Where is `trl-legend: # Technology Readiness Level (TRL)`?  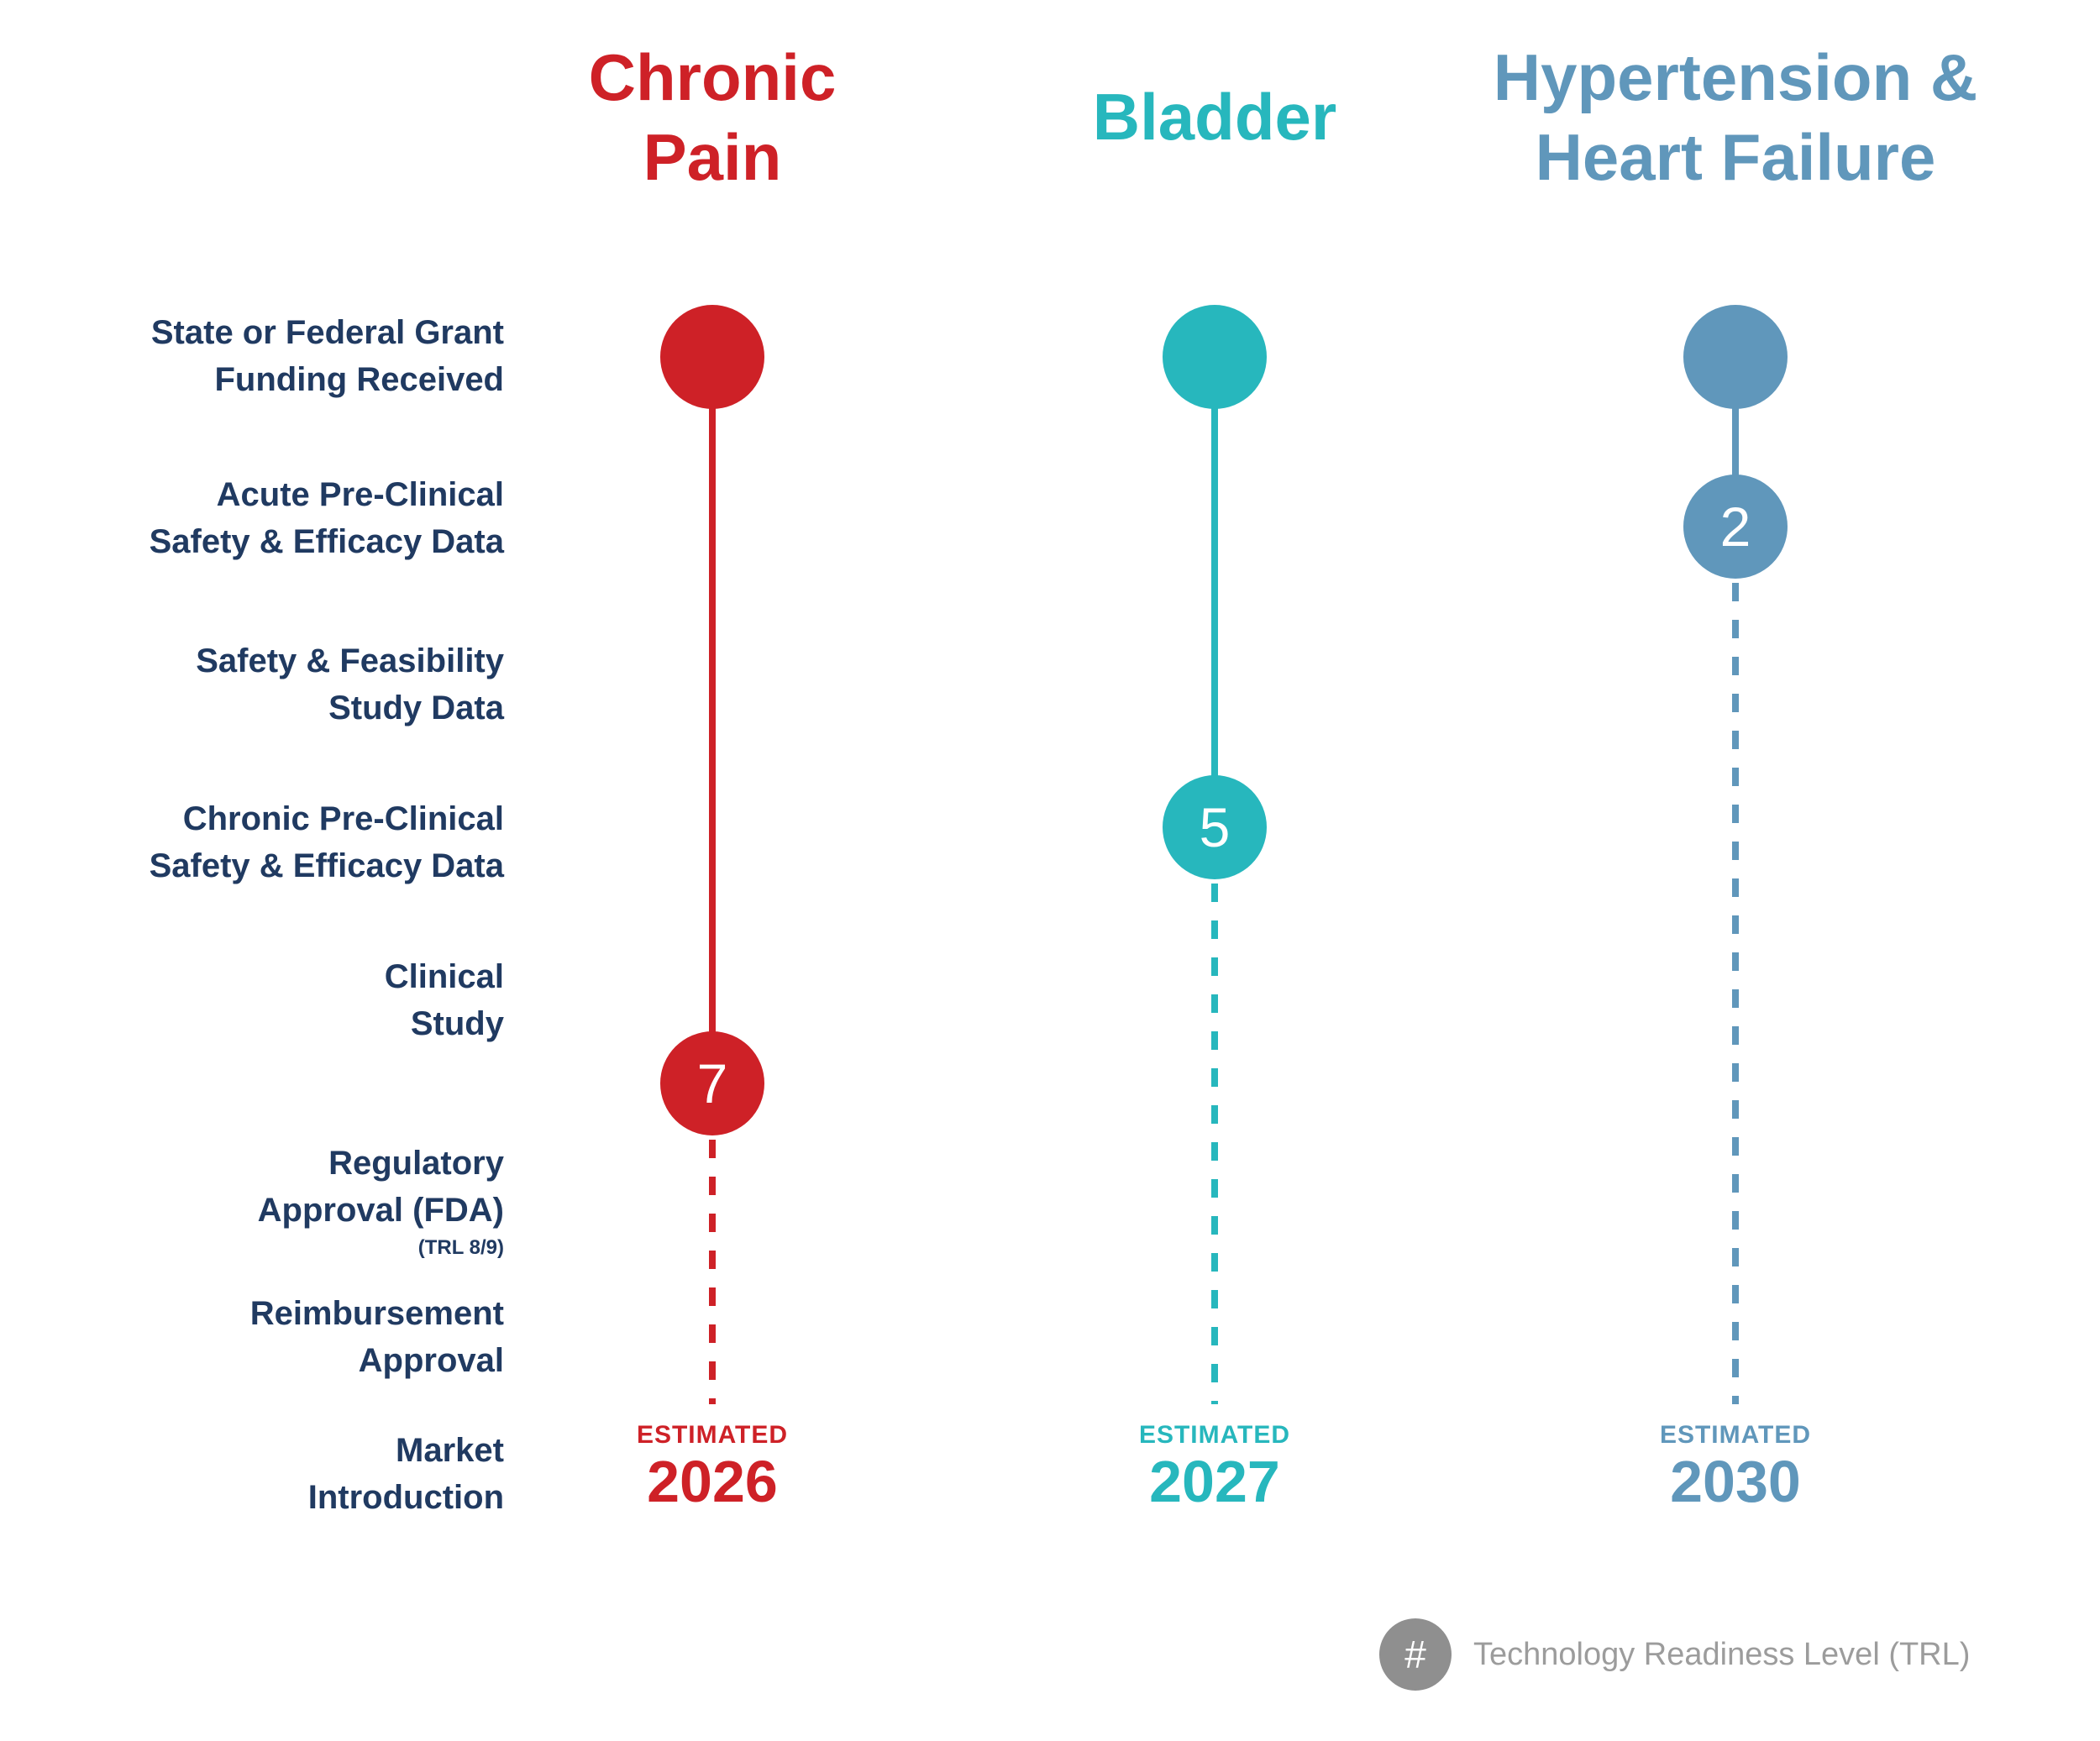
trl-legend: # Technology Readiness Level (TRL) is located at coordinates (1674, 1654).